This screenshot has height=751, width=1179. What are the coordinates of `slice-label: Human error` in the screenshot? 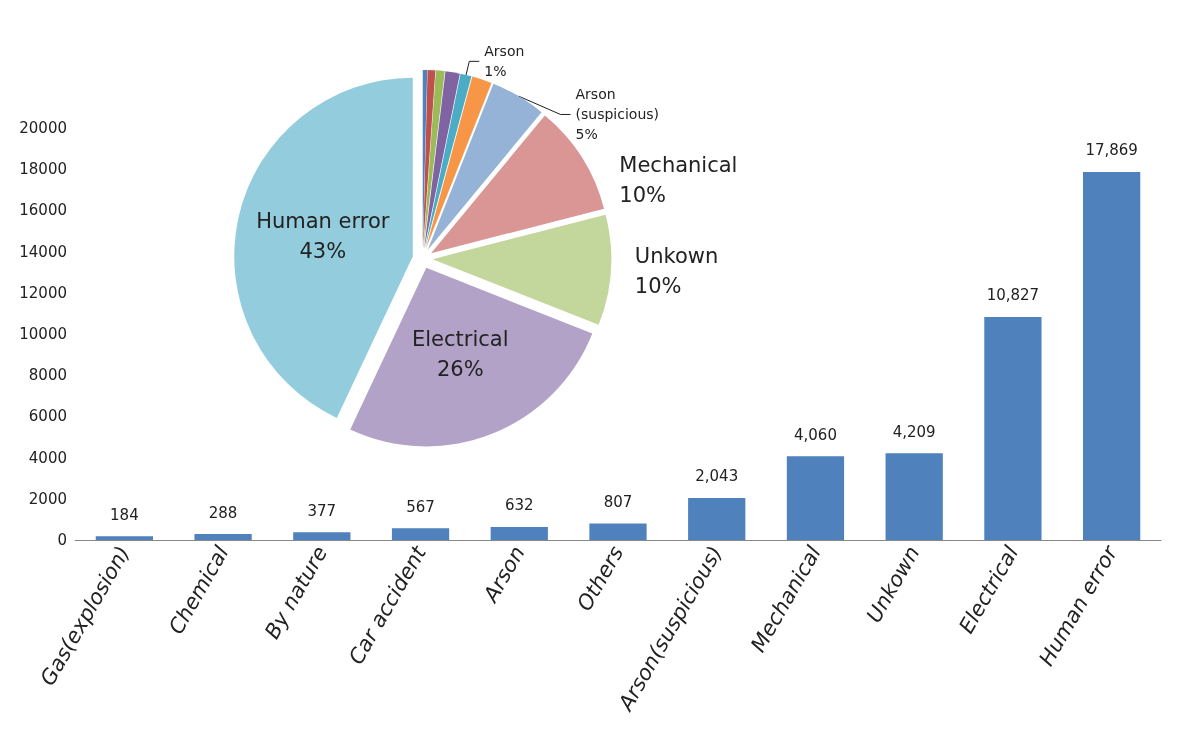 It's located at (323, 221).